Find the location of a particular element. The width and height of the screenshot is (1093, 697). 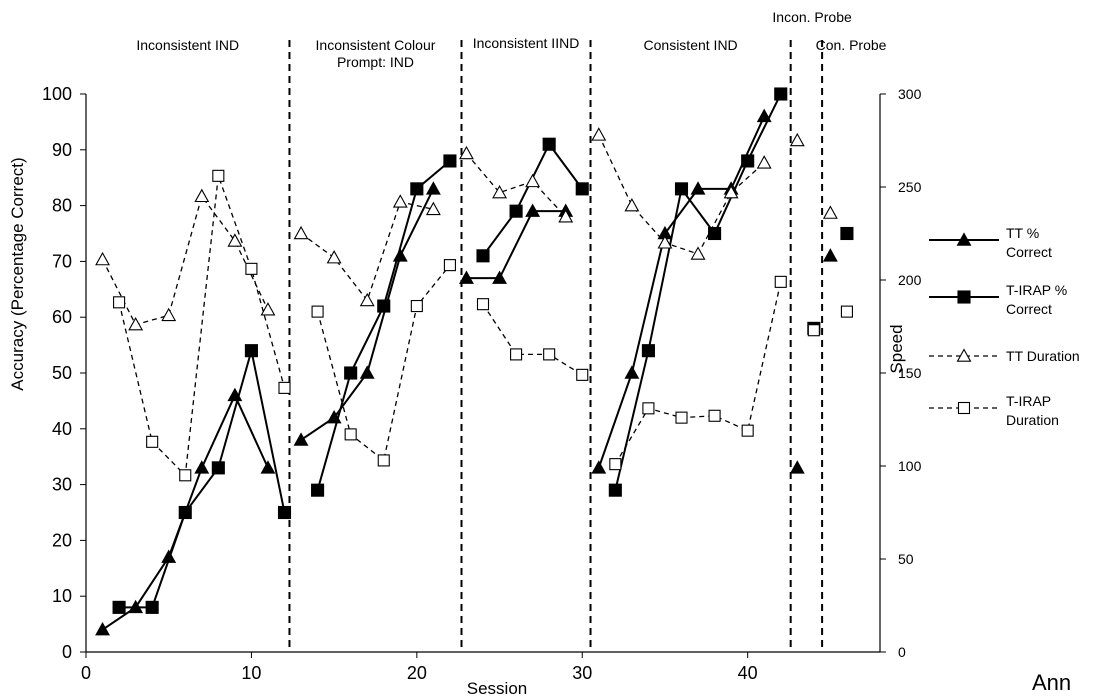

x-tick-label: 30 is located at coordinates (582, 673).